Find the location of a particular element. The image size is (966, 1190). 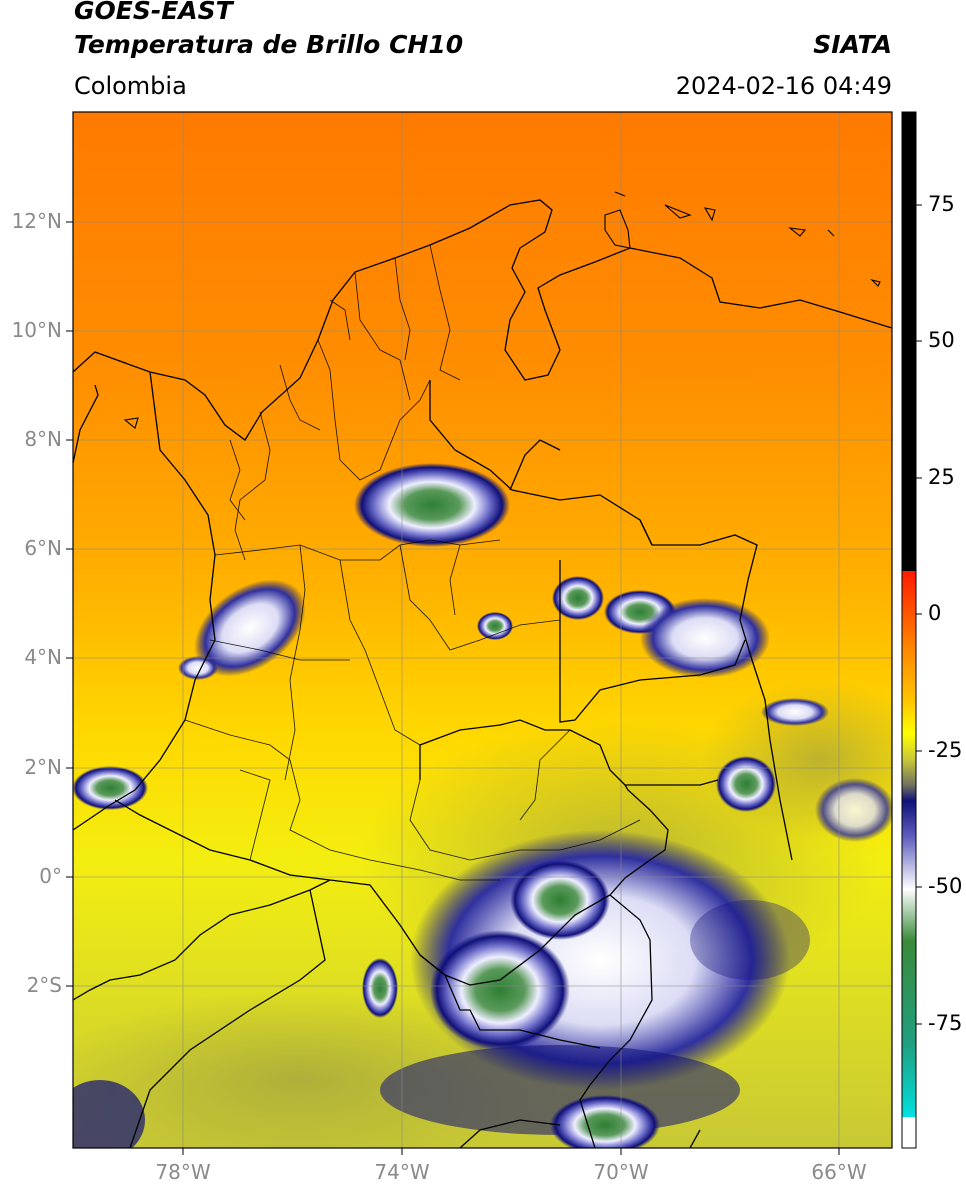

satellite-title: GOES-EAST is located at coordinates (153, 12).